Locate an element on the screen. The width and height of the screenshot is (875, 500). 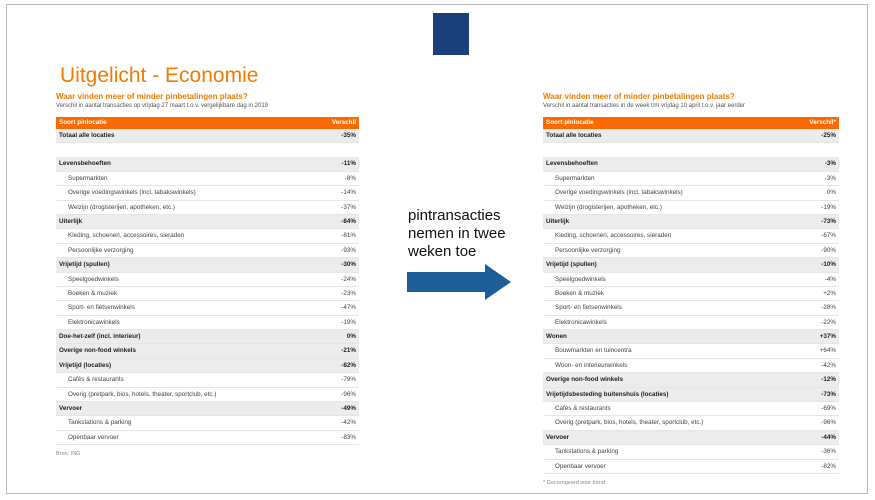
row-value: -69% is located at coordinates (828, 409).